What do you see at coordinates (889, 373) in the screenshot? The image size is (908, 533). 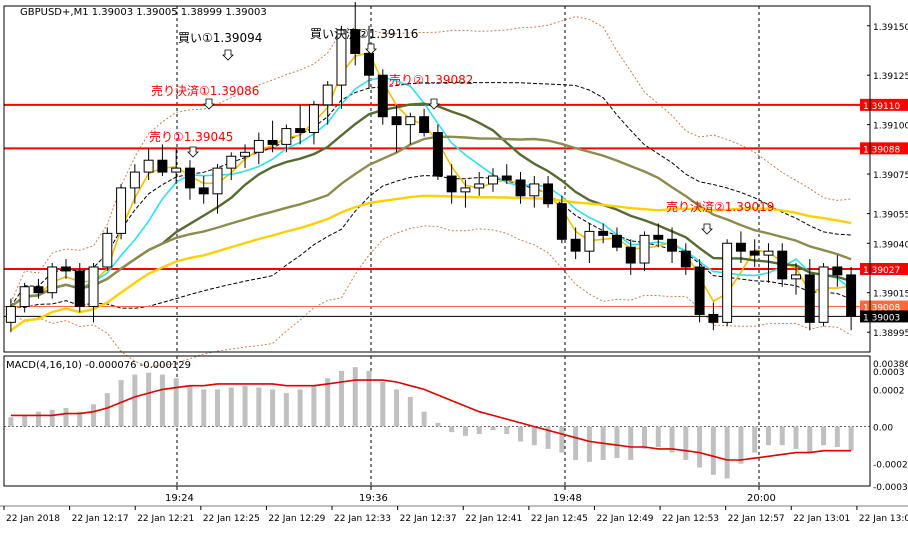 I see `macd-axis-label: 0.0003` at bounding box center [889, 373].